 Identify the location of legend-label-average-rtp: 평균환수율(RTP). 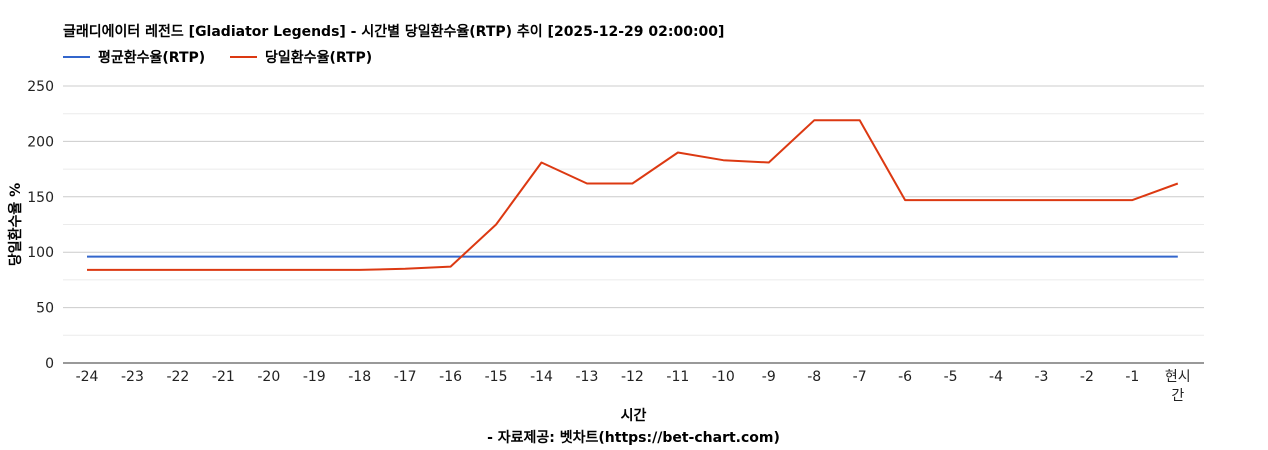
(152, 58).